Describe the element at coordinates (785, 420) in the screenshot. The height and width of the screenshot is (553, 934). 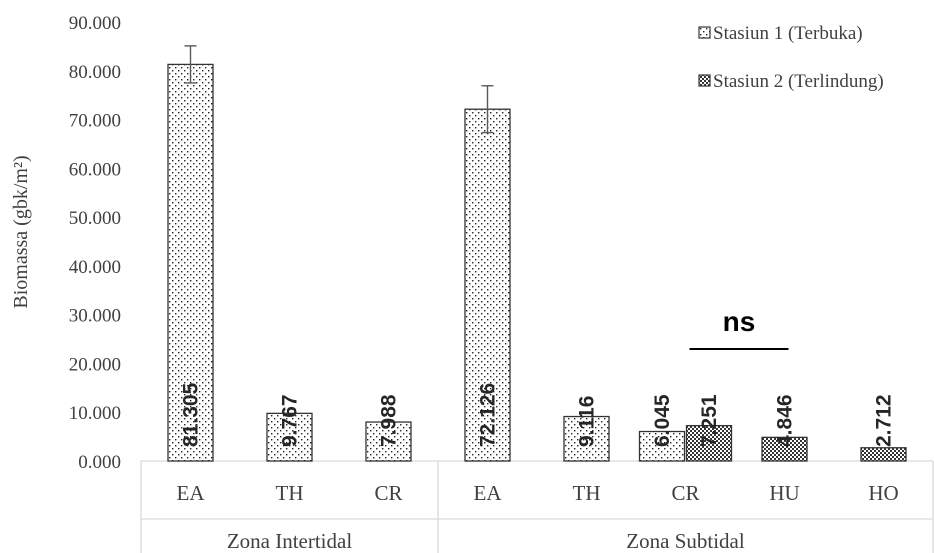
I see `data-label: 4.846` at that location.